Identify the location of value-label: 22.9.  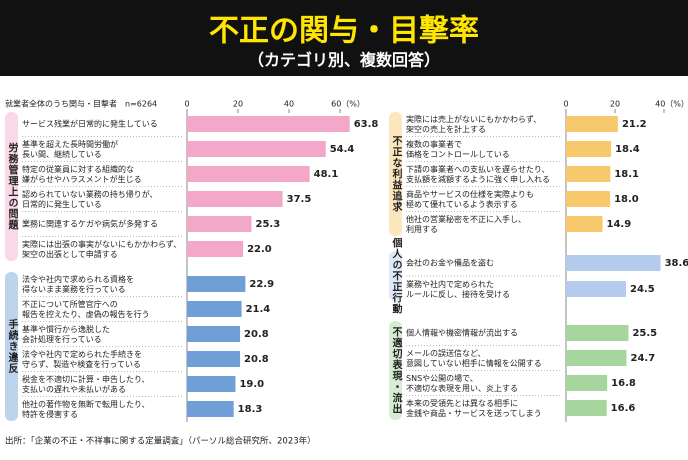
(261, 284).